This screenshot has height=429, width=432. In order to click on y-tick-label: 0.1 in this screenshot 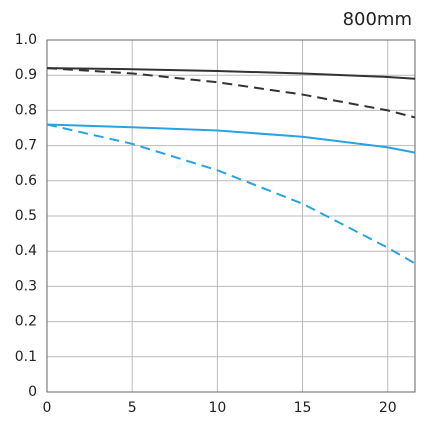, I will do `click(26, 357)`.